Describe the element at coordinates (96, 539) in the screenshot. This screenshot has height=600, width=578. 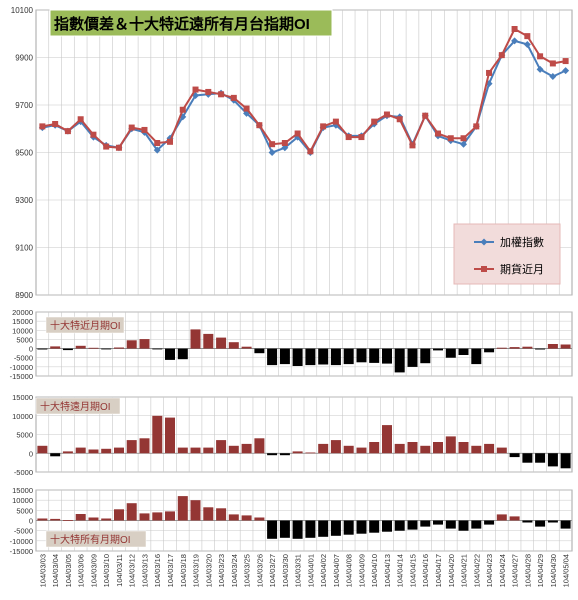
I see `panel-label-box` at that location.